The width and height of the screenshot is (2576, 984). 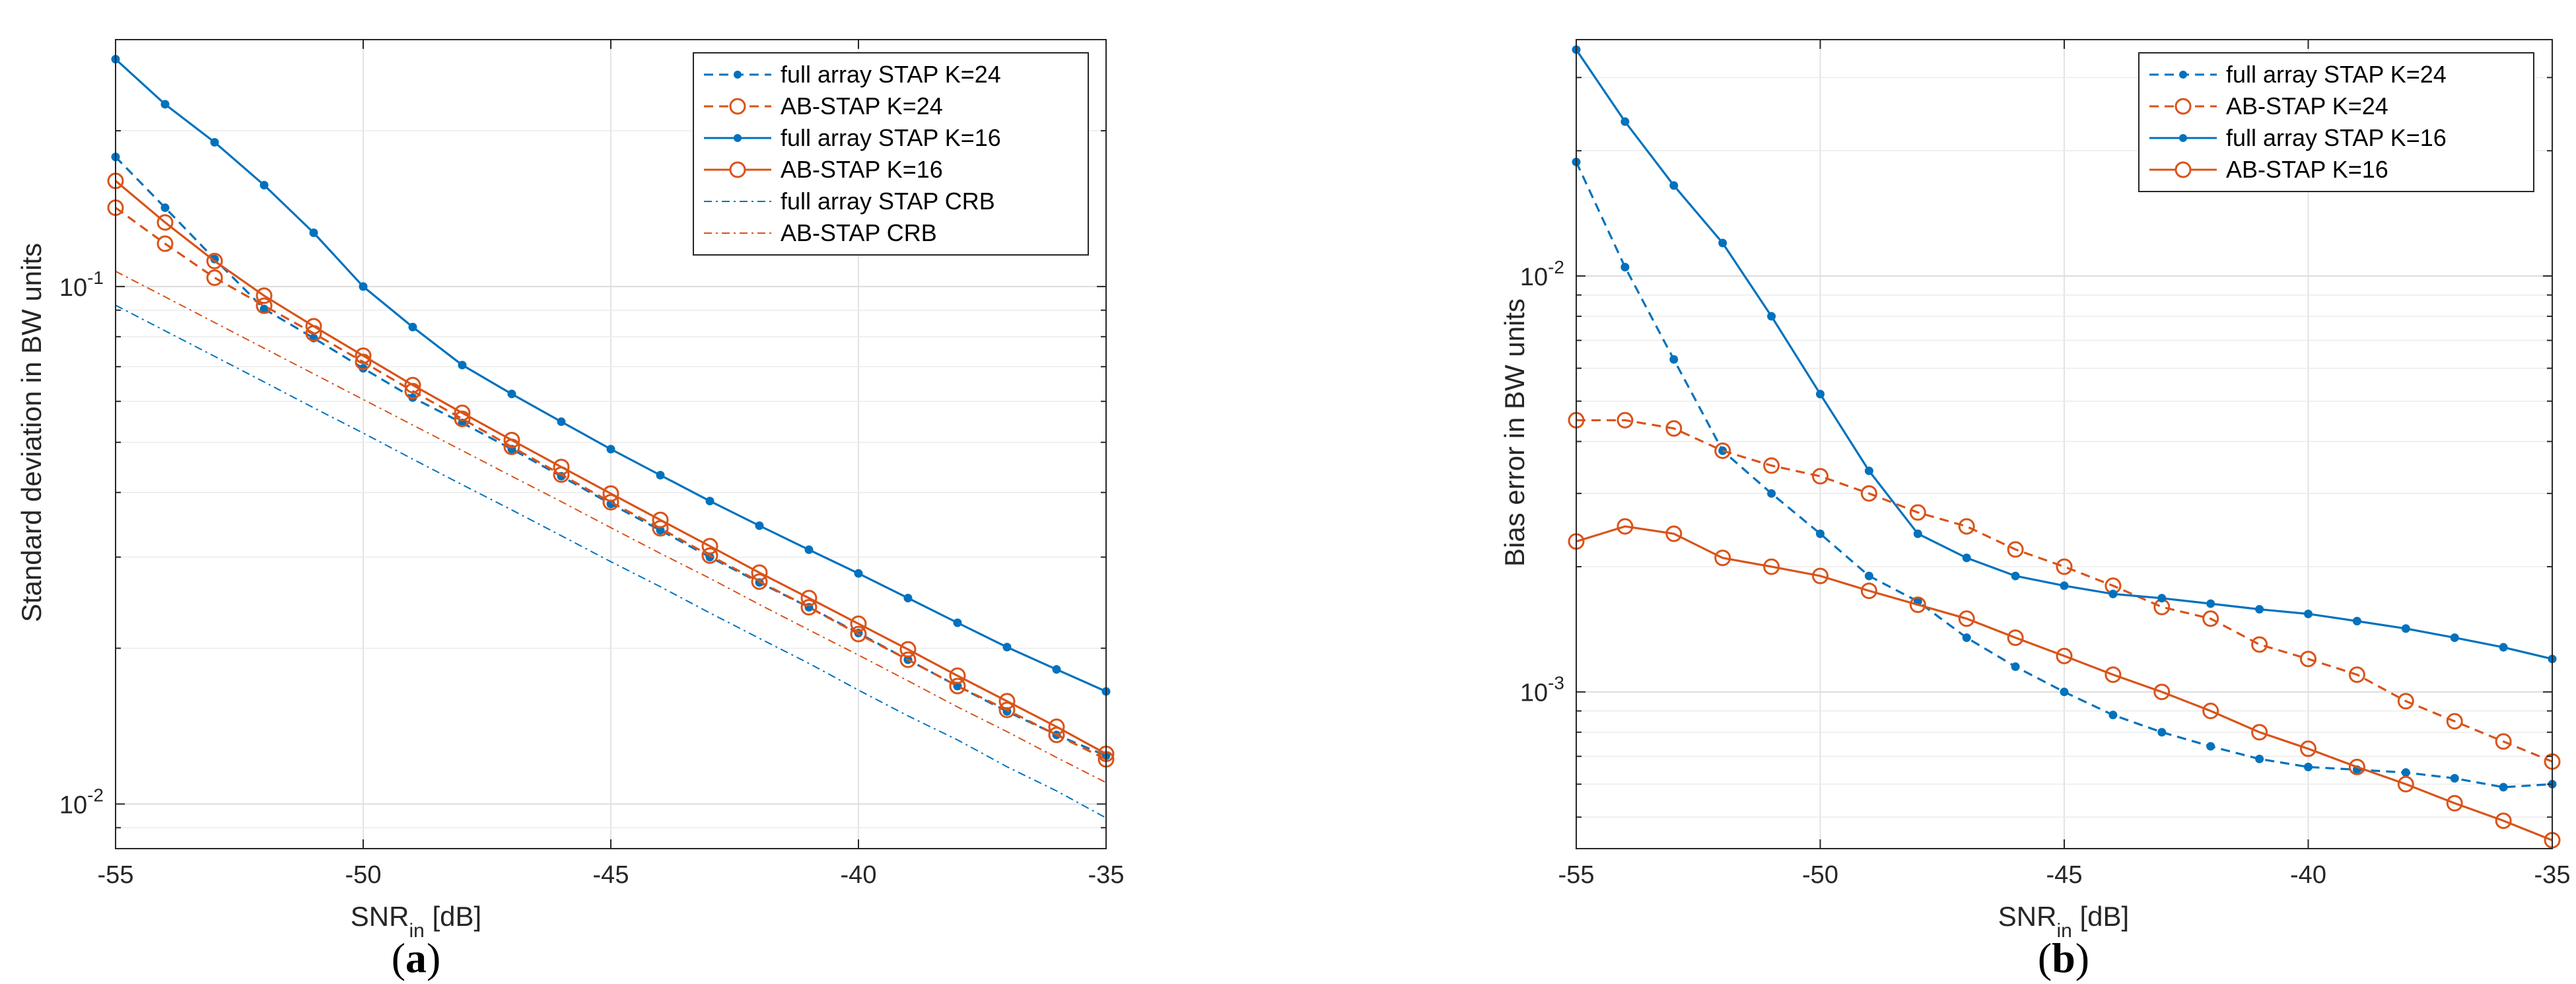 What do you see at coordinates (1542, 690) in the screenshot?
I see `y-tick-label-b-0: 10-3` at bounding box center [1542, 690].